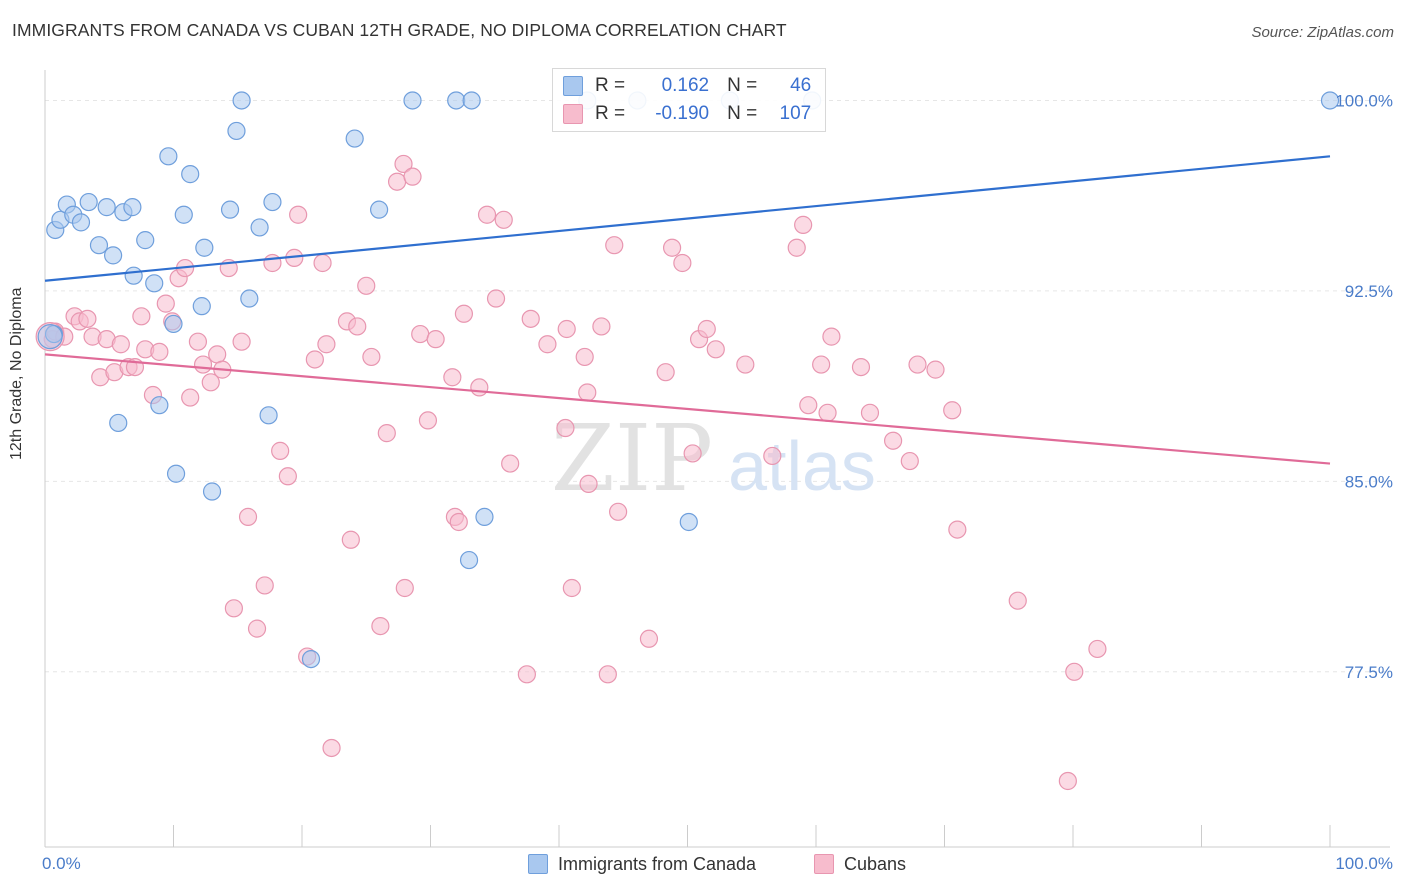 Image resolution: width=1406 pixels, height=892 pixels. Describe the element at coordinates (801, 85) in the screenshot. I see `legend-n-value-canada: 46` at that location.